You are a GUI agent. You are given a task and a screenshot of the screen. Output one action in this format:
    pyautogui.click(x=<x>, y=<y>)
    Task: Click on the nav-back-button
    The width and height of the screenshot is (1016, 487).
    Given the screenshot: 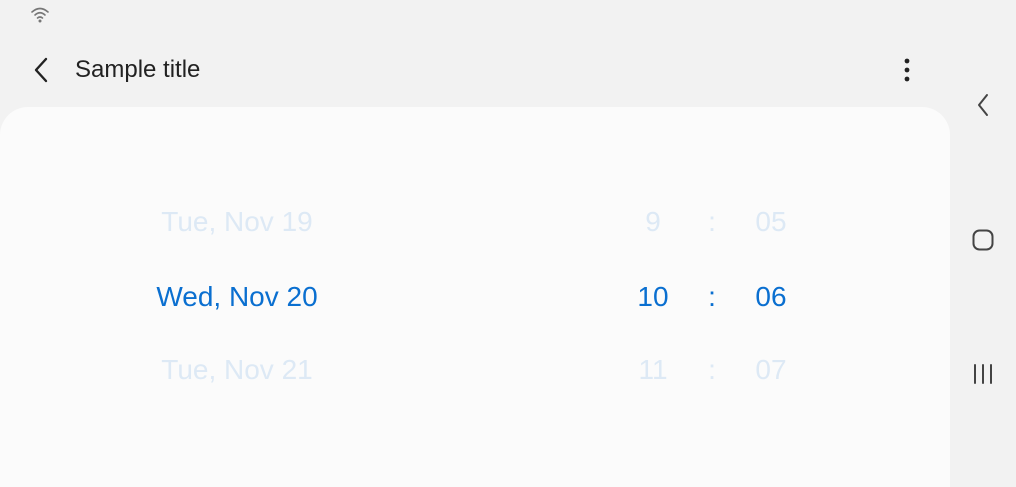 What is the action you would take?
    pyautogui.click(x=983, y=105)
    